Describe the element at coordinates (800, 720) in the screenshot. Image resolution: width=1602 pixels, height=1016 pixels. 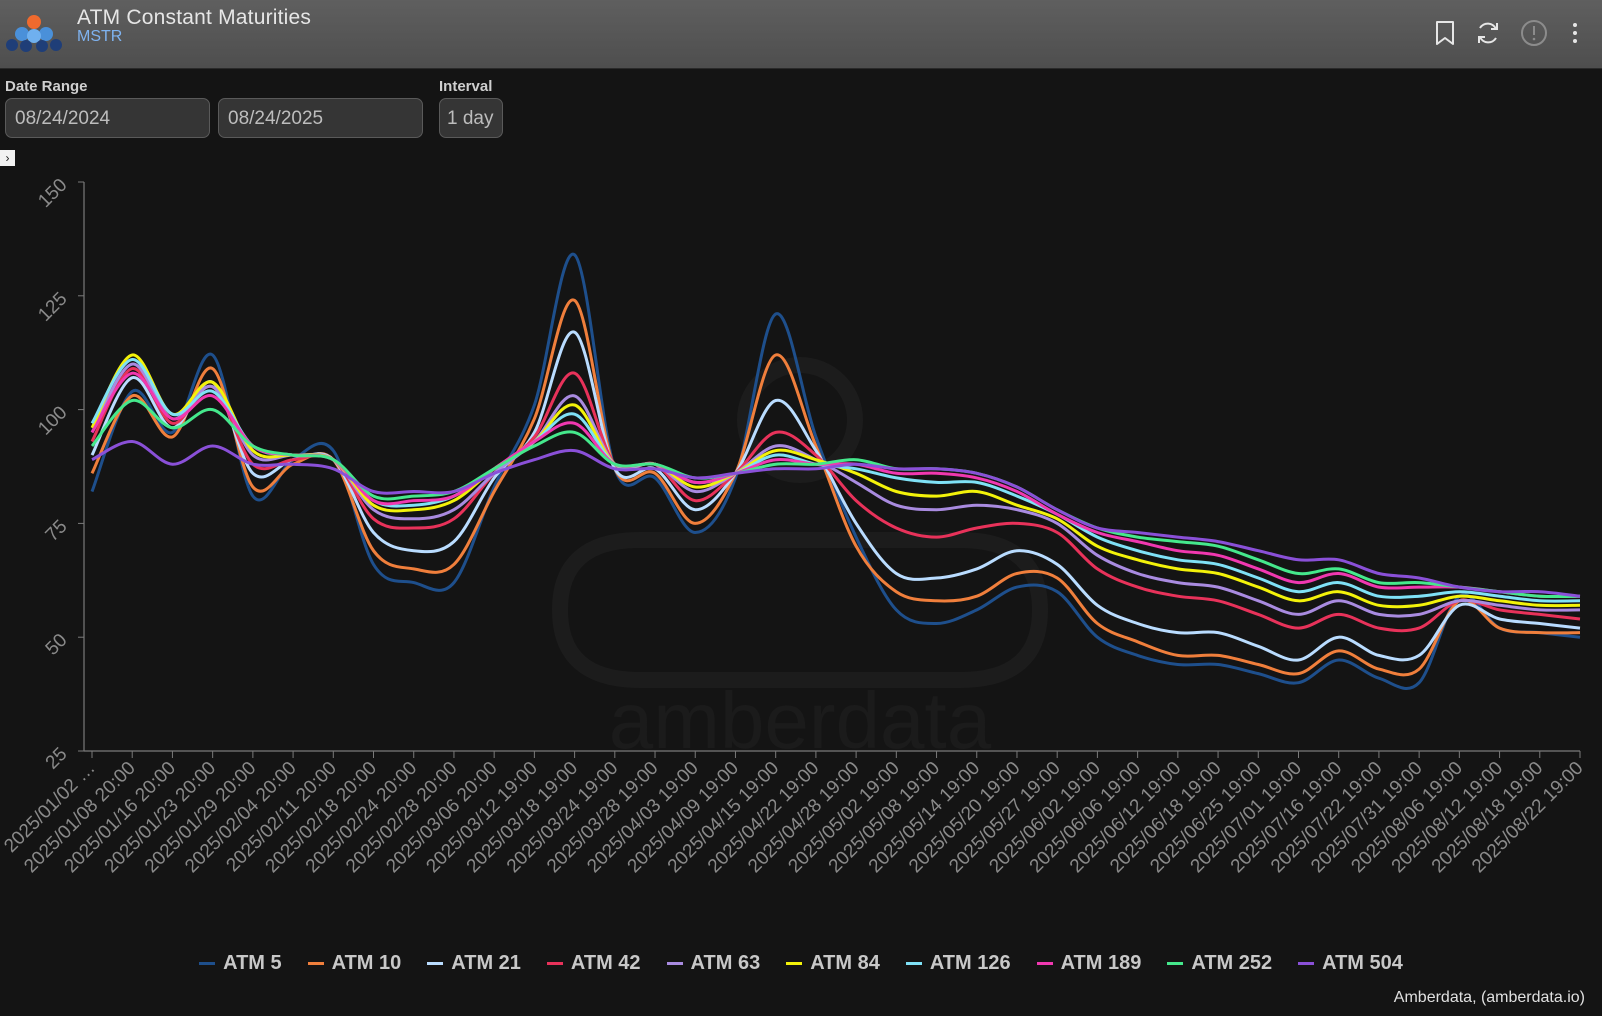
I see `watermark-text: amberdata` at that location.